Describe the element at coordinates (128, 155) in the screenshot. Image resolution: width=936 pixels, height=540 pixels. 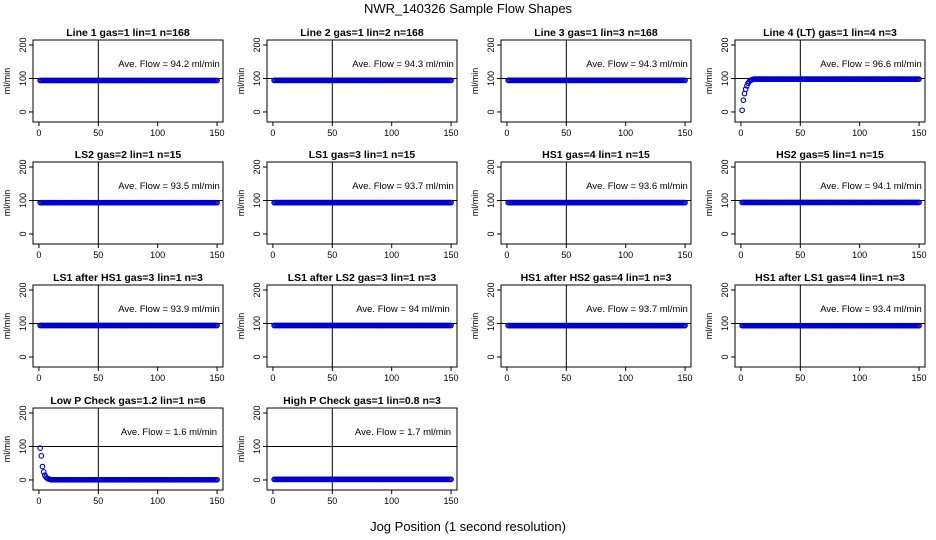
I see `panel-title: LS2 gas=2 lin=1 n=15` at that location.